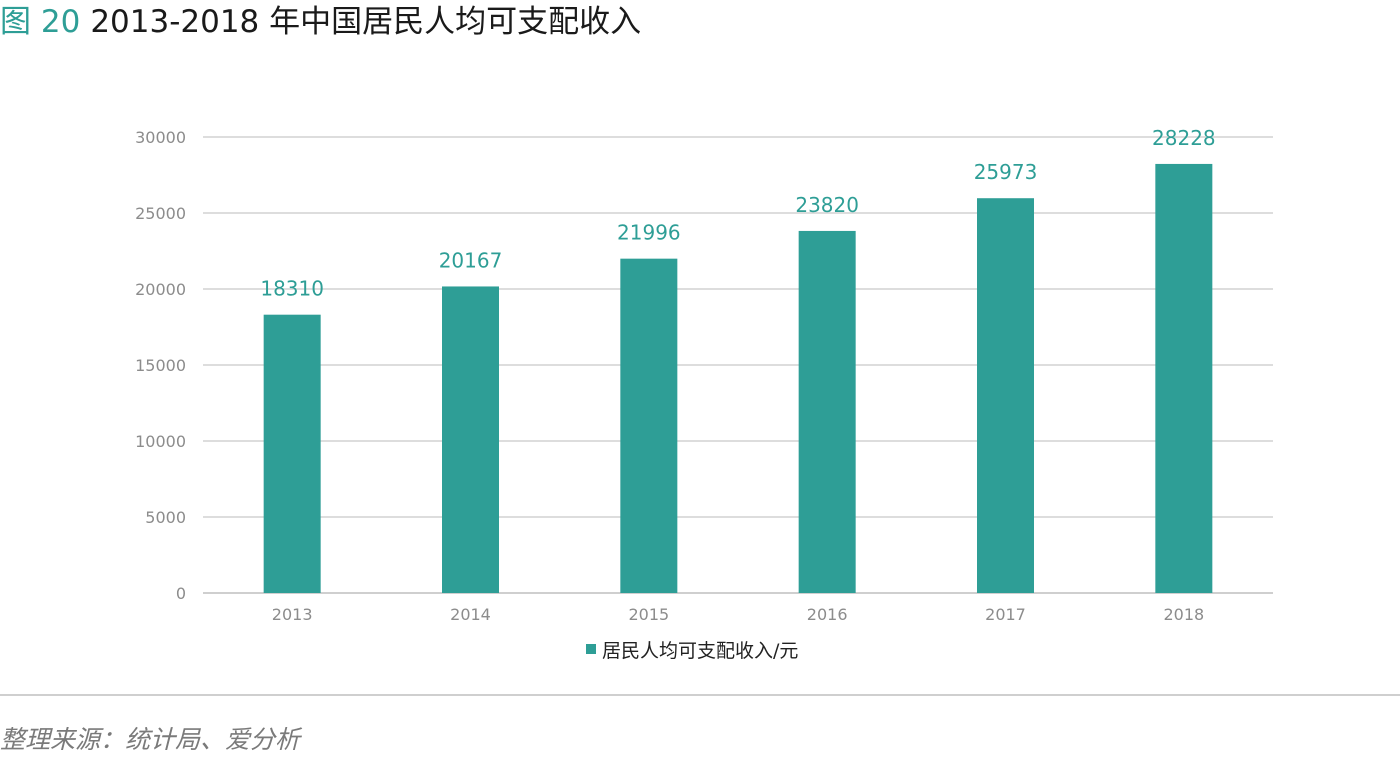 This screenshot has height=762, width=1400. What do you see at coordinates (160, 213) in the screenshot?
I see `y-tick-label: 25000` at bounding box center [160, 213].